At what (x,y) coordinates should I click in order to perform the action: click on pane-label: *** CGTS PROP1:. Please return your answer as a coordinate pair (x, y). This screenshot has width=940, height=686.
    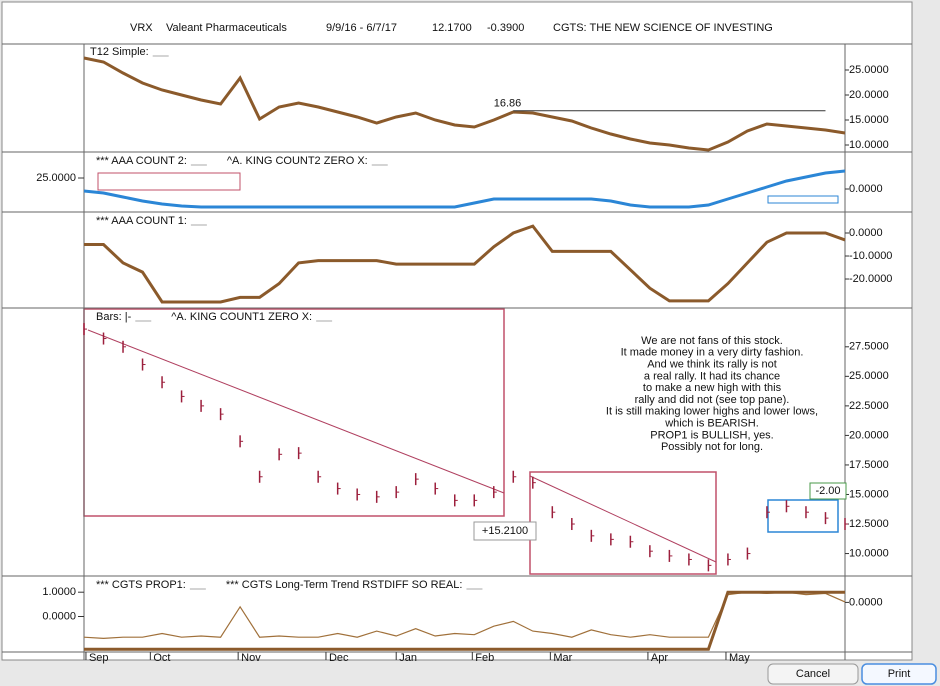
    Looking at the image, I should click on (141, 585).